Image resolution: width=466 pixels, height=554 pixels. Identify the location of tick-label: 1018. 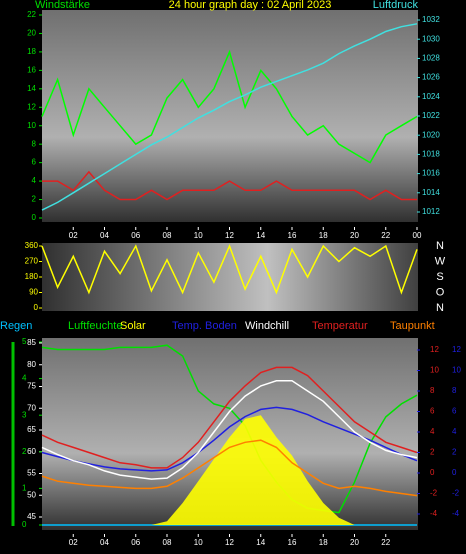
(431, 154).